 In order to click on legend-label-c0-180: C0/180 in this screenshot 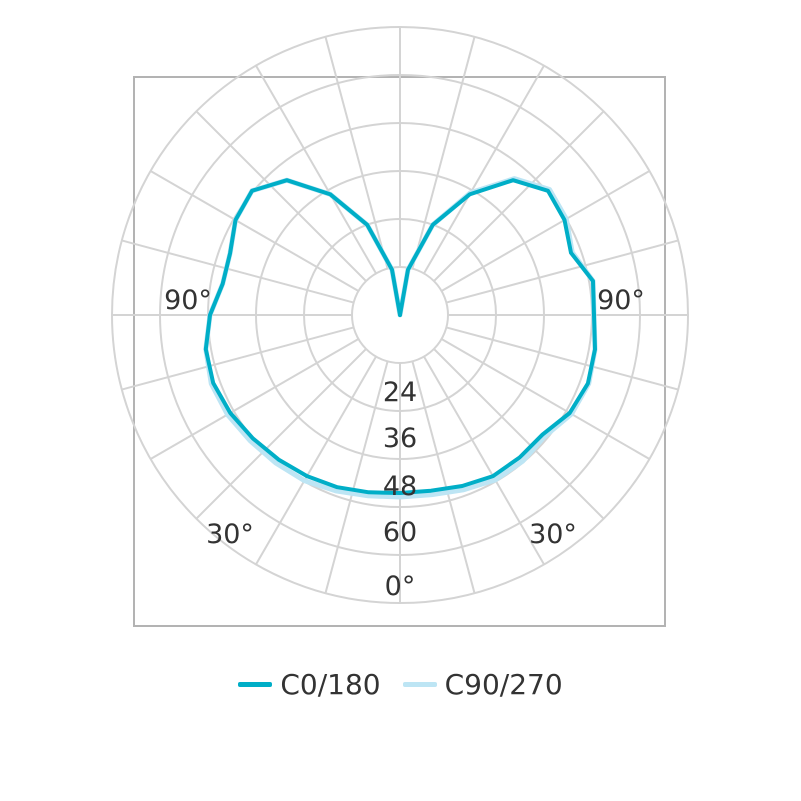, I will do `click(330, 684)`.